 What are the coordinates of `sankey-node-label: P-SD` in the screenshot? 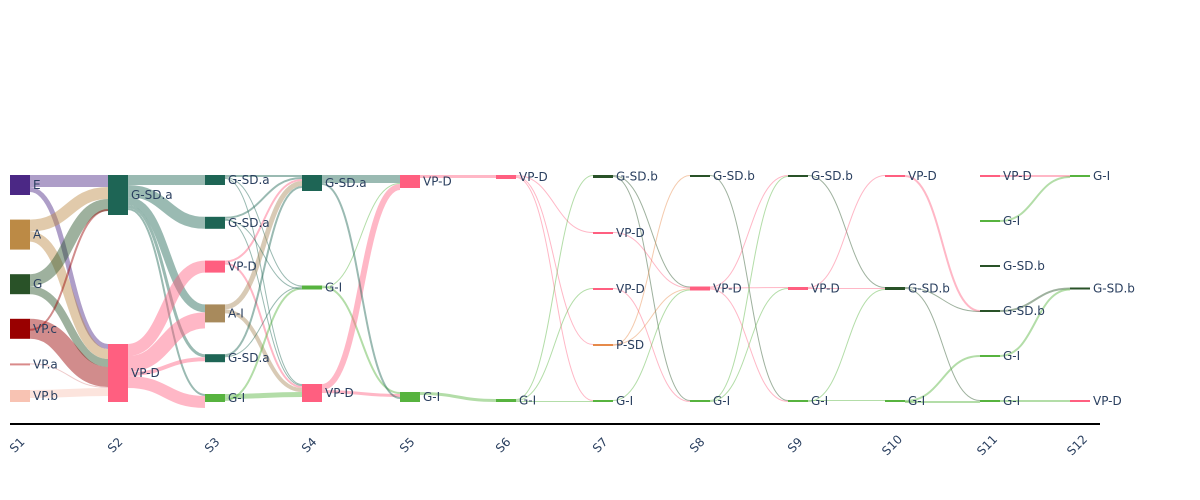 It's located at (630, 345).